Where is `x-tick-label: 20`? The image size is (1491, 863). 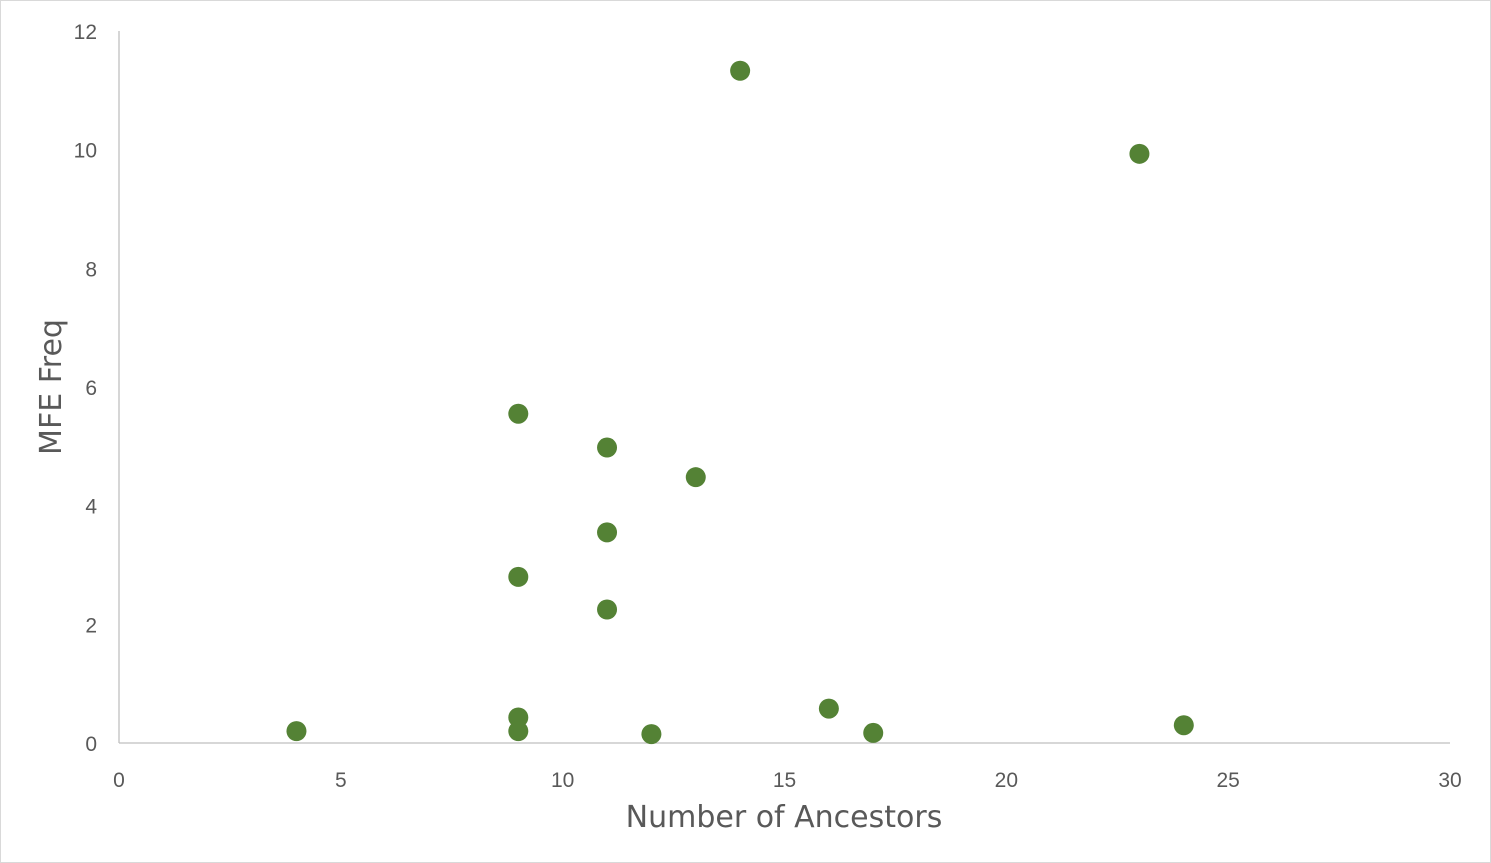 x-tick-label: 20 is located at coordinates (1006, 780).